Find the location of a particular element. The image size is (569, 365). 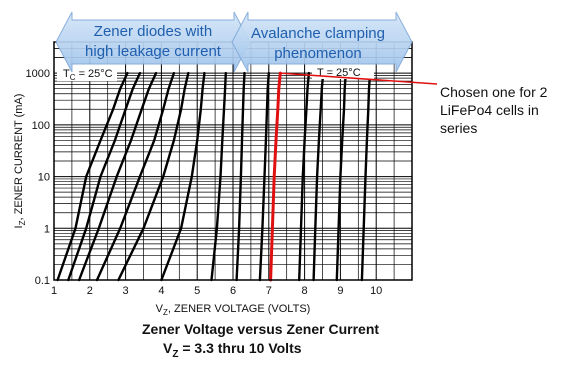

x-tick-label: 6 is located at coordinates (233, 291).